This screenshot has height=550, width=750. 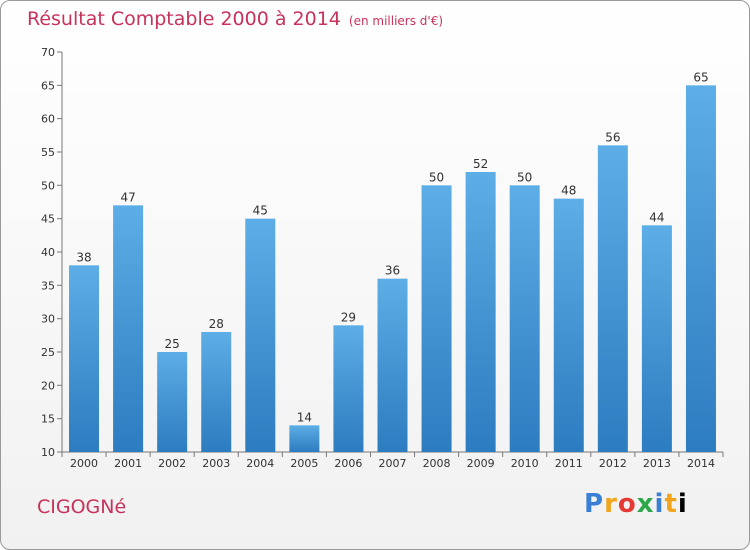 I want to click on bar-value-label: 45, so click(x=260, y=211).